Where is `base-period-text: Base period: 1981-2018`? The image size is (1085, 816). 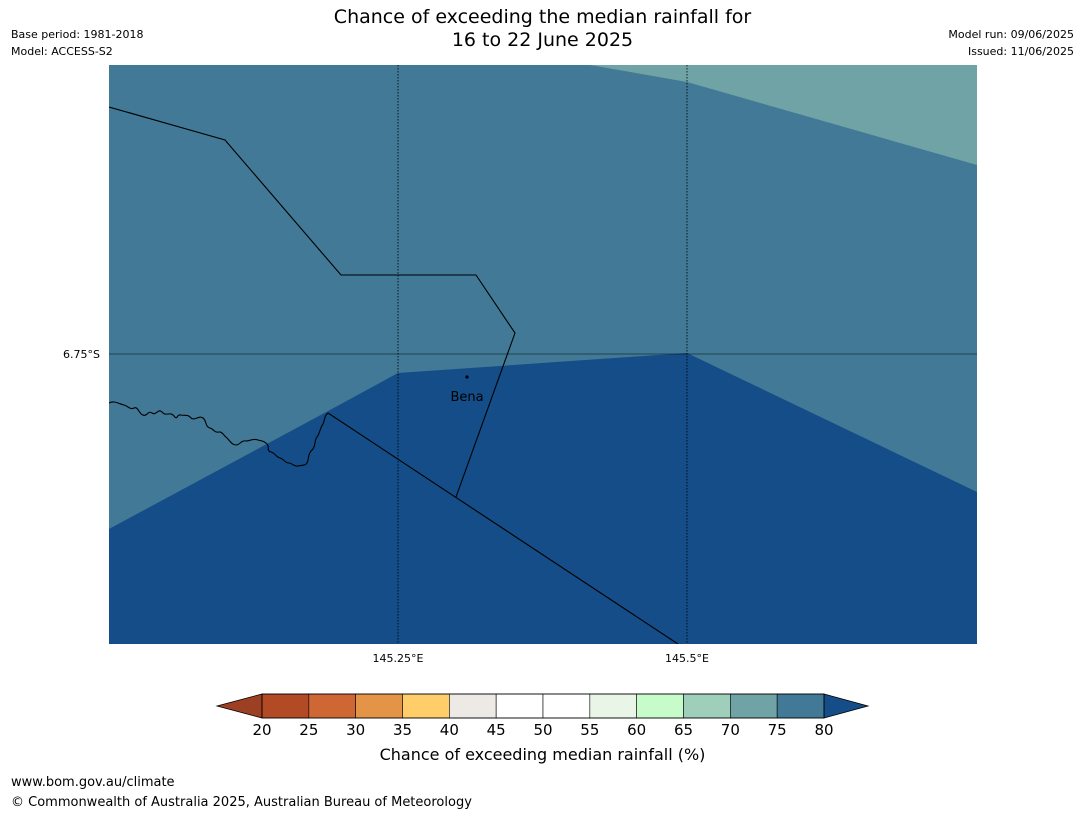 base-period-text: Base period: 1981-2018 is located at coordinates (77, 34).